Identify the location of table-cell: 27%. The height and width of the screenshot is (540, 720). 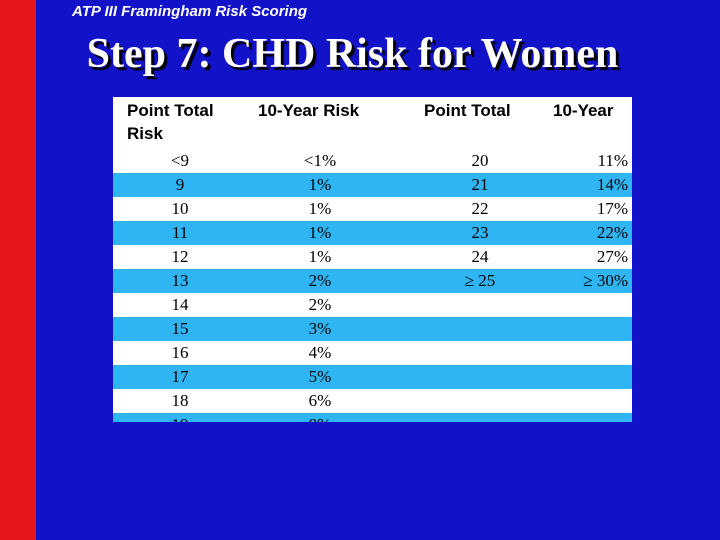
(612, 256).